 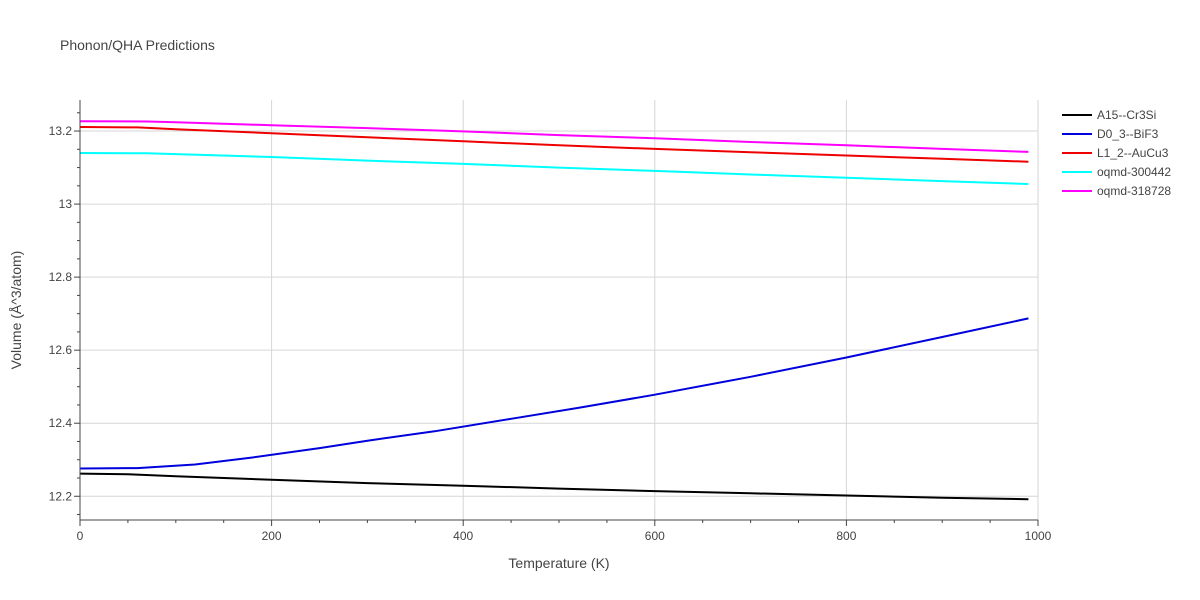 I want to click on y-tick-label: 12.4, so click(x=61, y=423).